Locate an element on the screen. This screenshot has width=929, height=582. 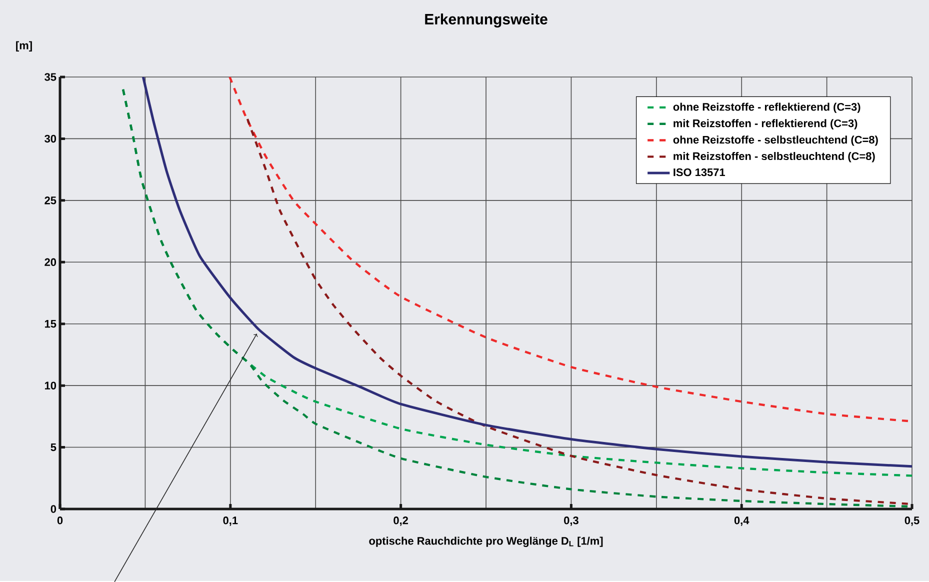
legend-label: mit Reizstoffen - reflektierend (C=3) is located at coordinates (766, 124).